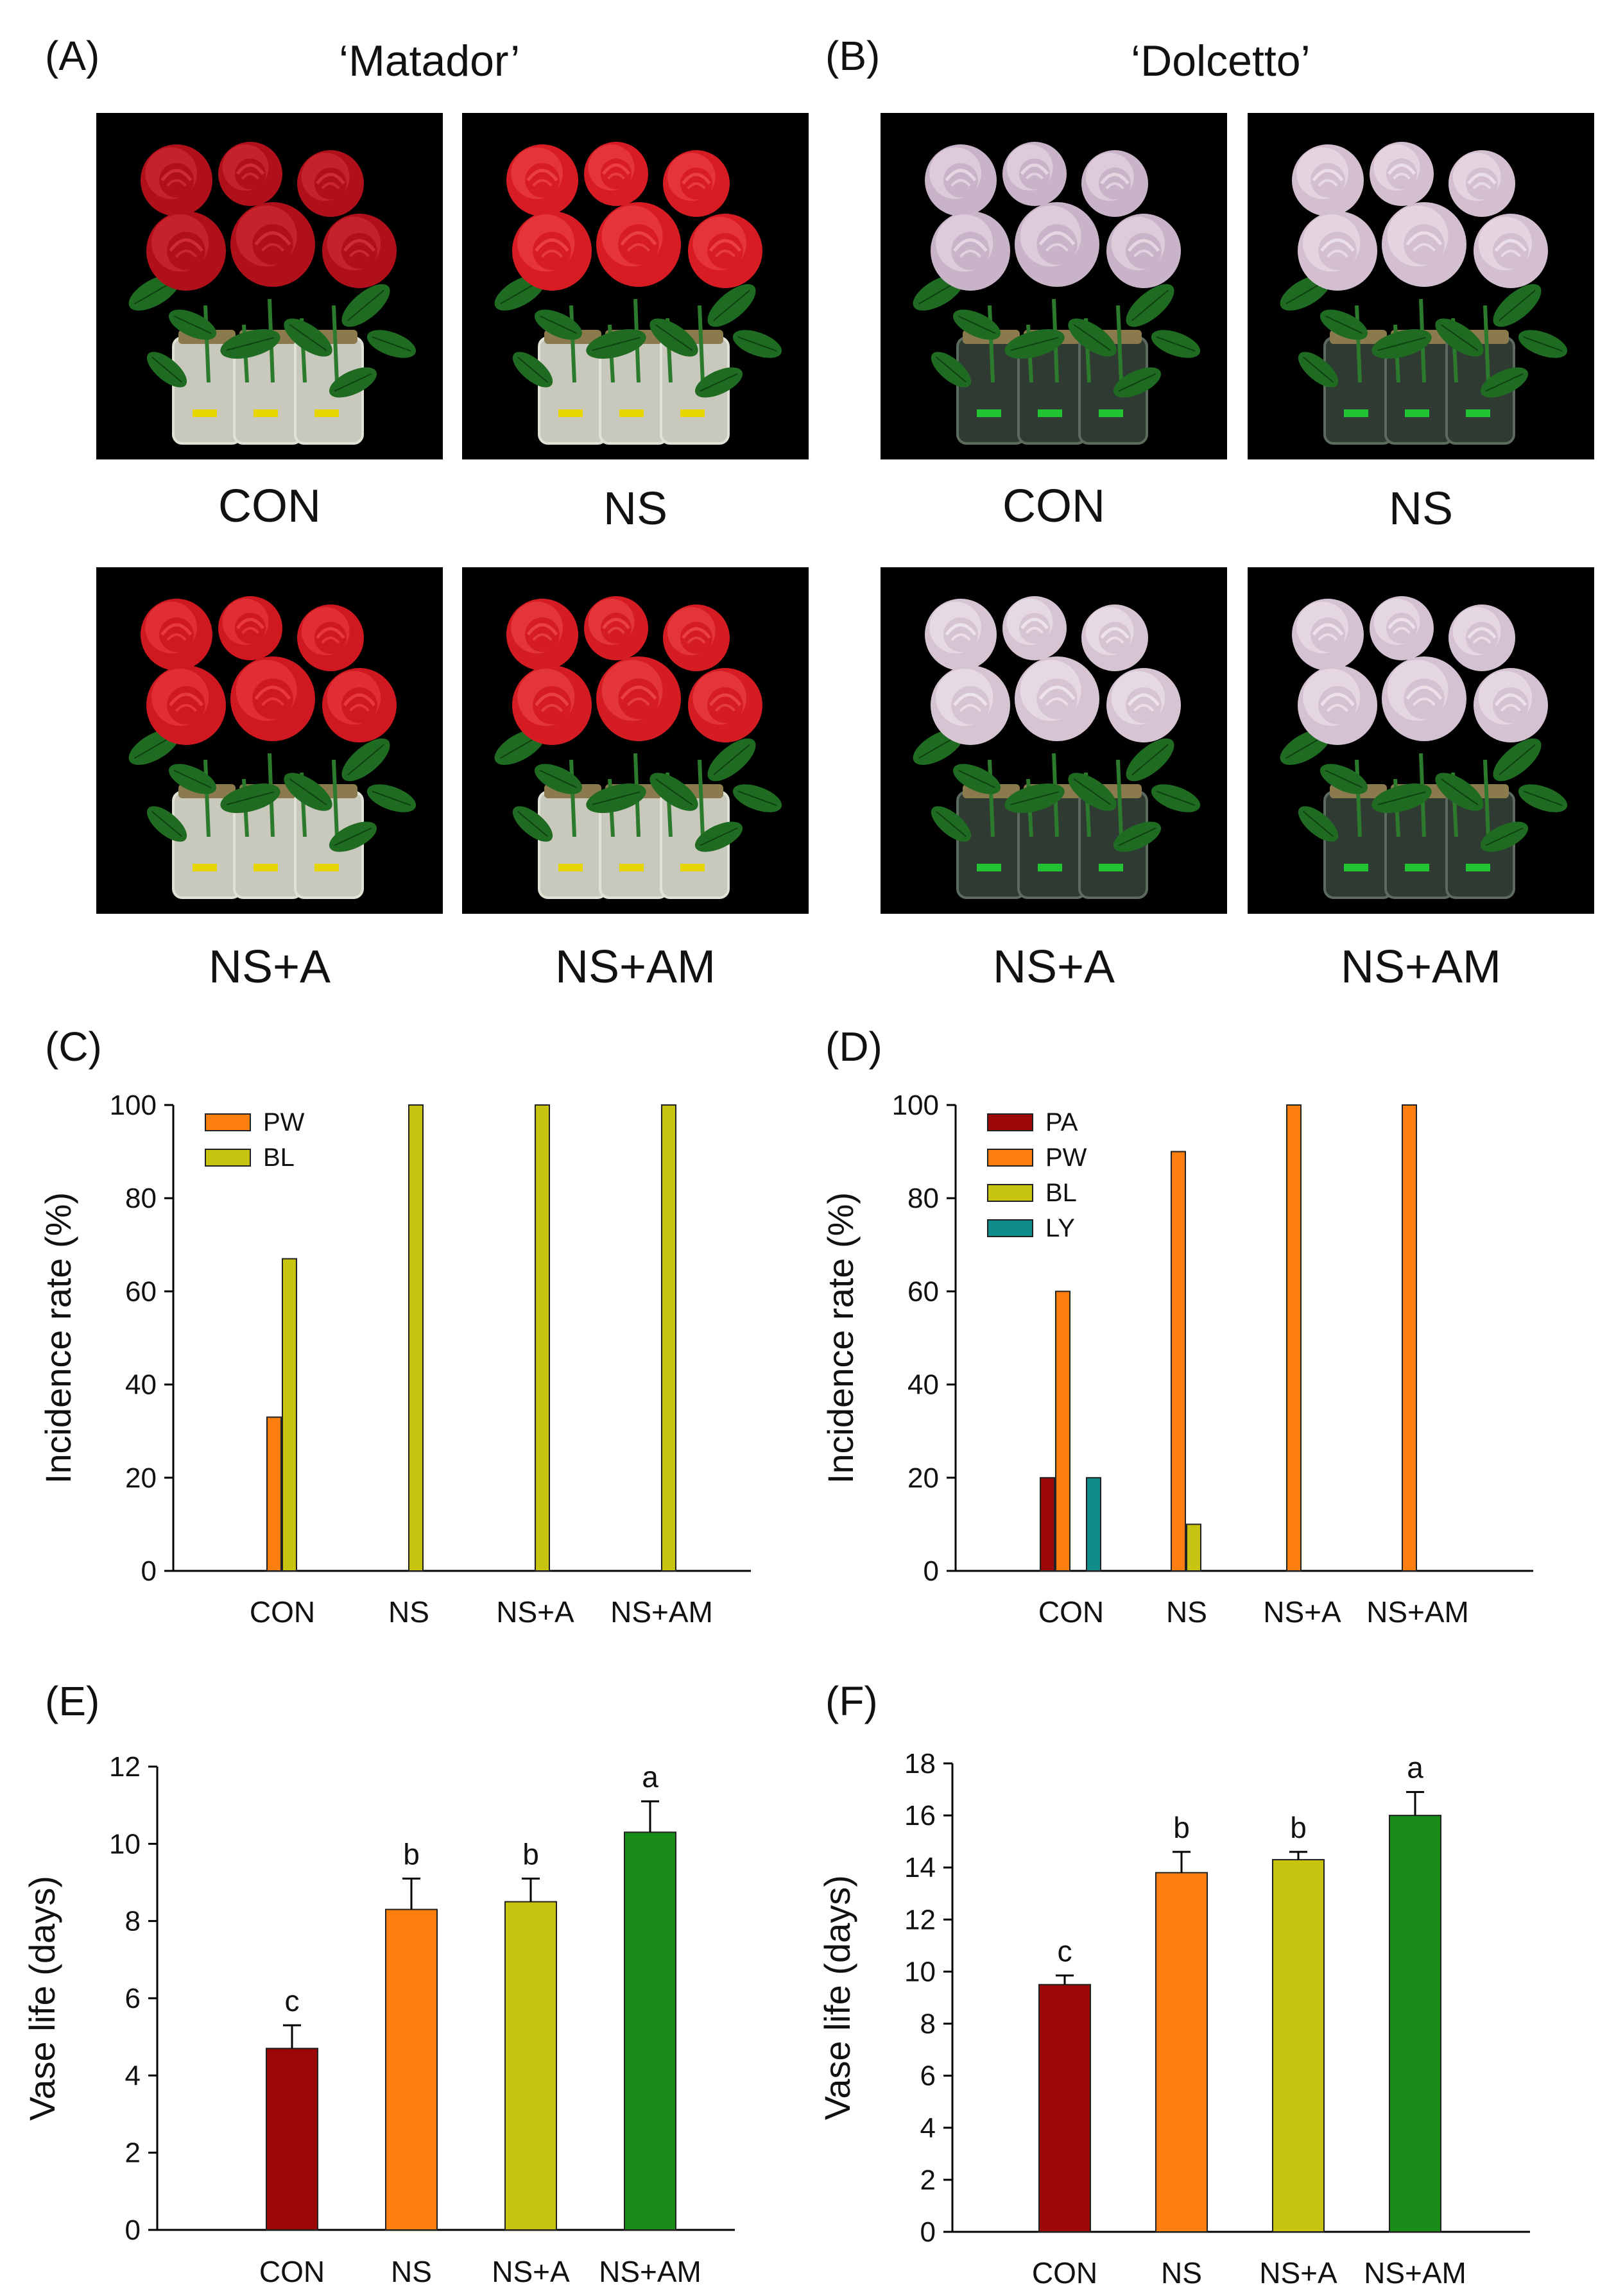 The height and width of the screenshot is (2296, 1616). Describe the element at coordinates (1010, 1228) in the screenshot. I see `legend-swatch-ly` at that location.